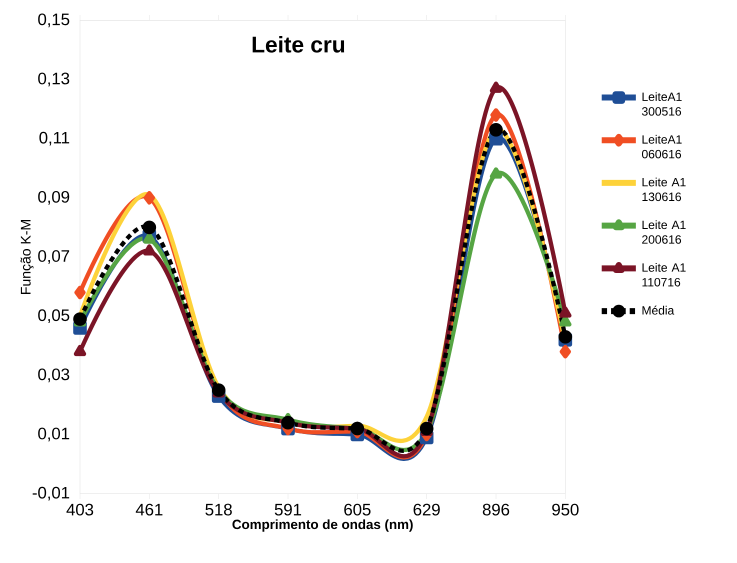 The height and width of the screenshot is (563, 737). What do you see at coordinates (664, 274) in the screenshot?
I see `legend-label: Leite A1 110716` at bounding box center [664, 274].